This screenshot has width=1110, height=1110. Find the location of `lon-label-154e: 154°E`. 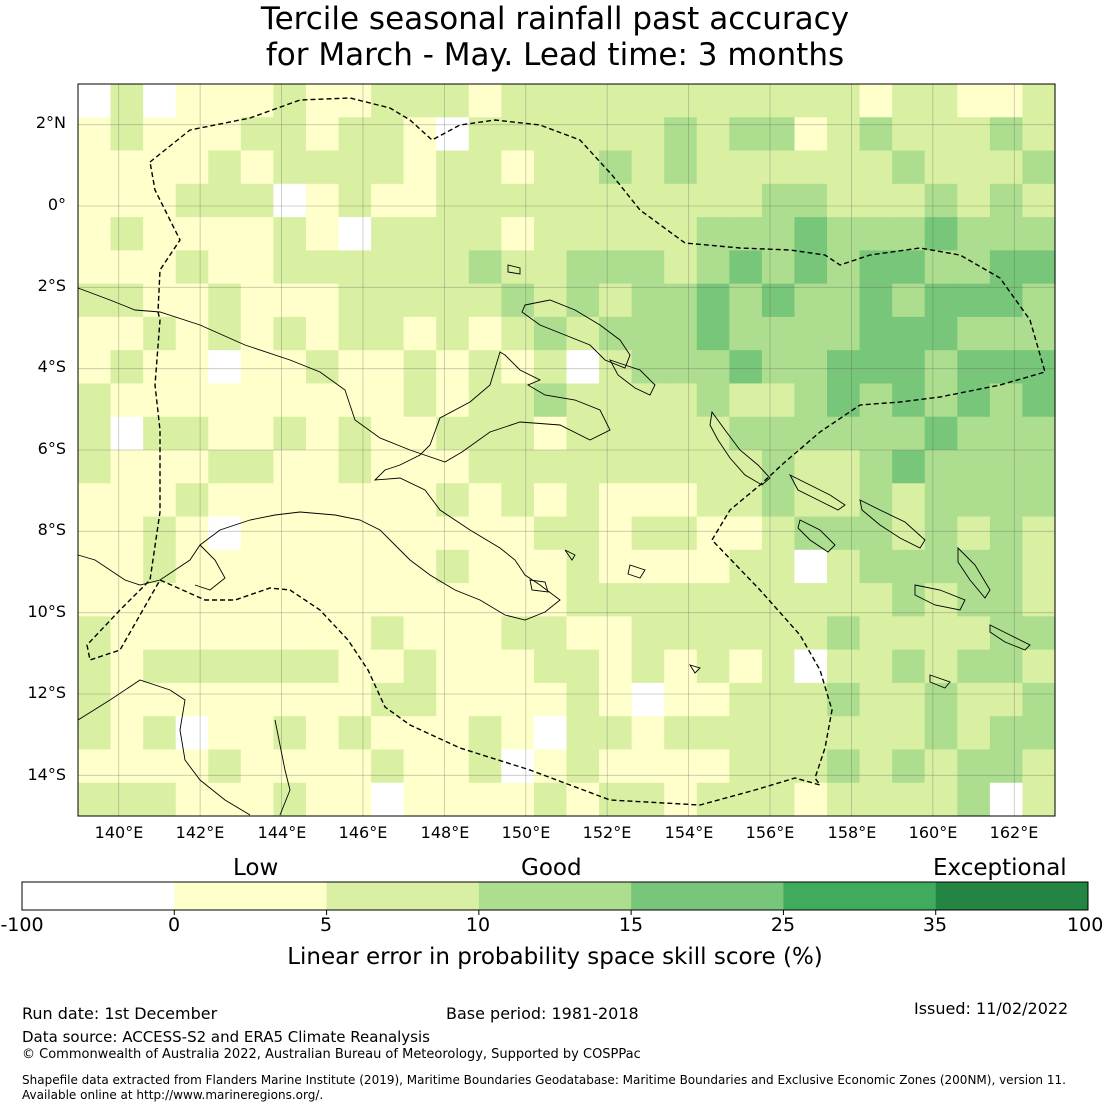

lon-label-154e: 154°E is located at coordinates (689, 832).